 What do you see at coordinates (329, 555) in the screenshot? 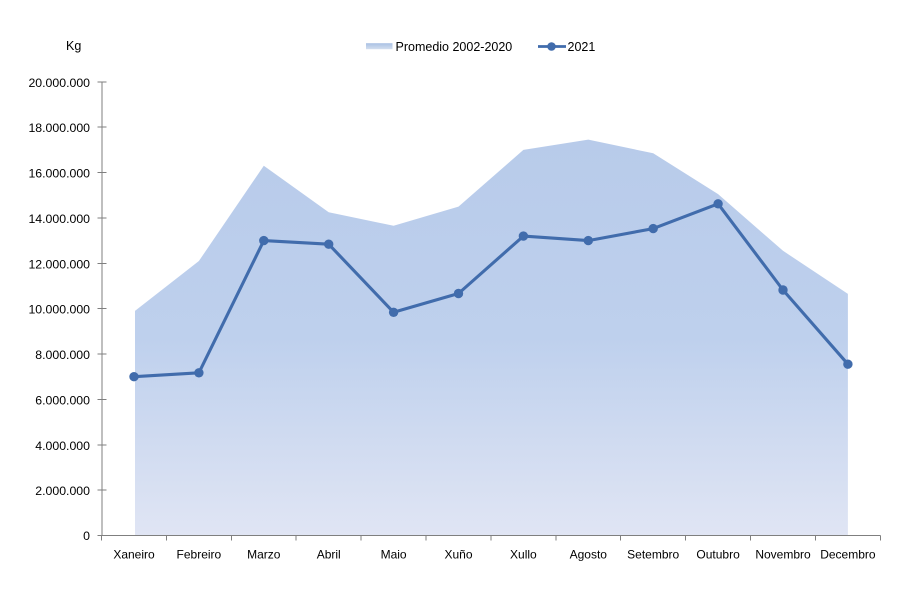
I see `svg-text: Abril` at bounding box center [329, 555].